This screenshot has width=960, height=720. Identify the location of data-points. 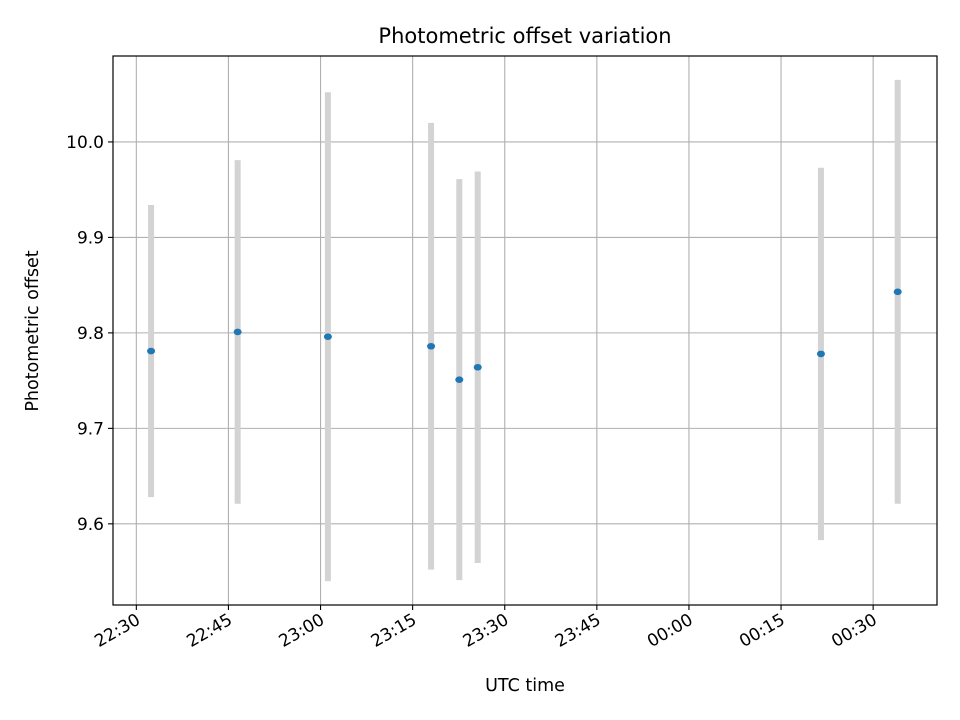
(524, 335).